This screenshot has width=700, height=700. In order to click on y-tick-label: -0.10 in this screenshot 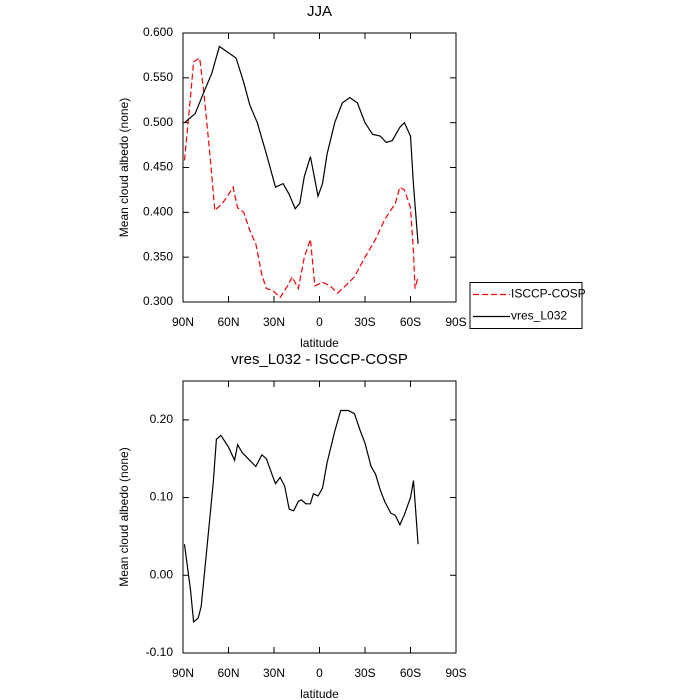, I will do `click(160, 652)`.